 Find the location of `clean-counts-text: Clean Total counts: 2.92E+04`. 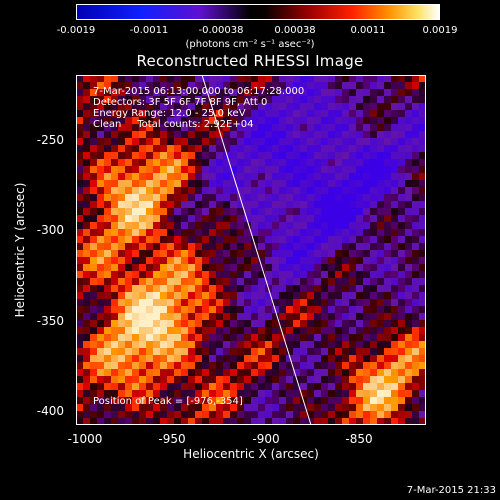

clean-counts-text: Clean Total counts: 2.92E+04 is located at coordinates (173, 124).